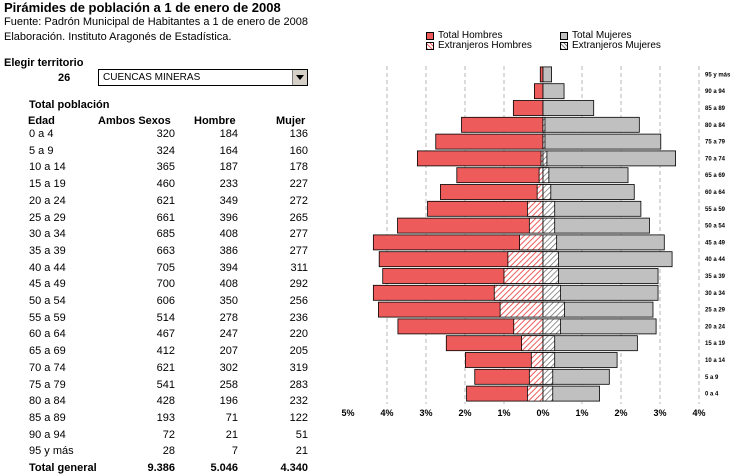 This screenshot has width=737, height=474. I want to click on age-group-label: 90 a 94, so click(715, 92).